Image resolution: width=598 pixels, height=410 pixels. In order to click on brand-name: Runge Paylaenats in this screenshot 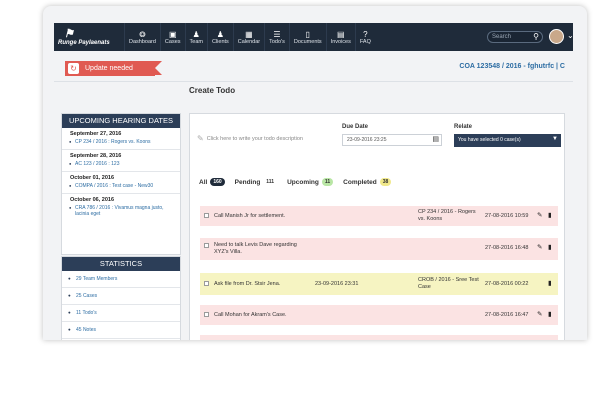, I will do `click(84, 43)`.